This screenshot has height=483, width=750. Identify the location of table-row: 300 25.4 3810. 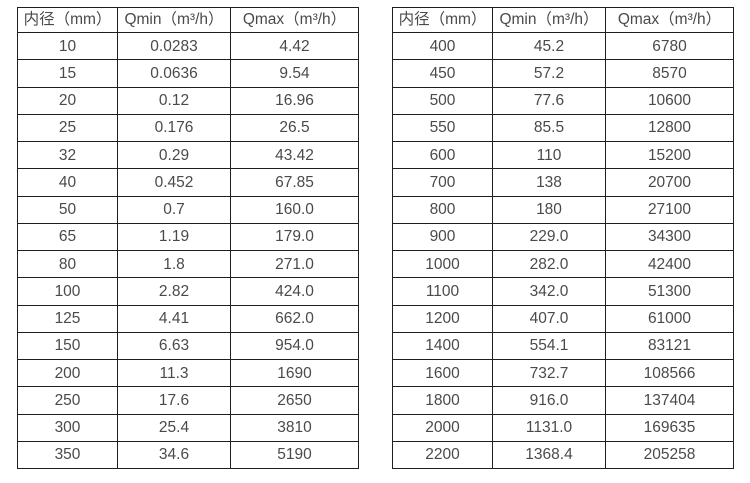
(188, 427).